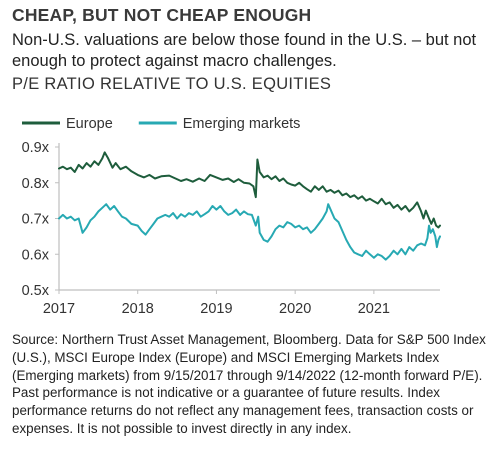 This screenshot has width=500, height=471. I want to click on chart-title: P/E RATIO RELATIVE TO U.S. EQUITIES, so click(172, 84).